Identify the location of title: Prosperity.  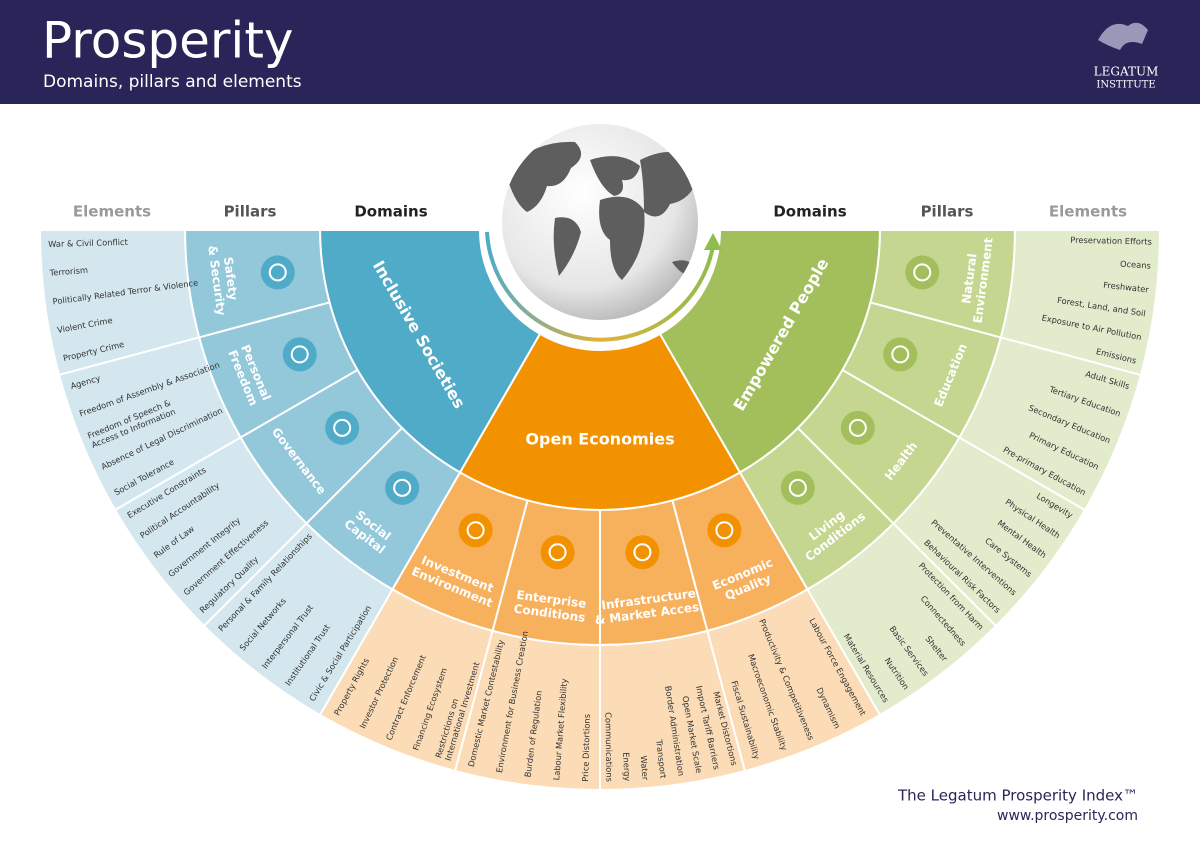
(168, 41).